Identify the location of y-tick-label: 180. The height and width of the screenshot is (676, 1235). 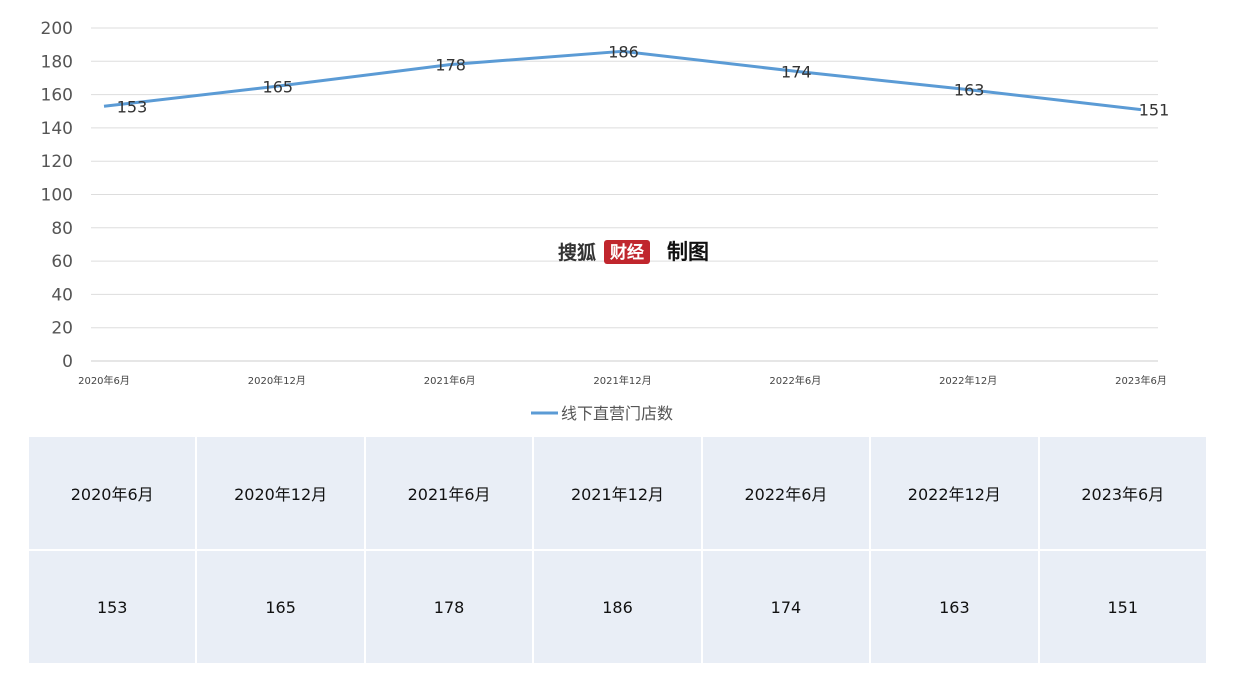
(57, 62).